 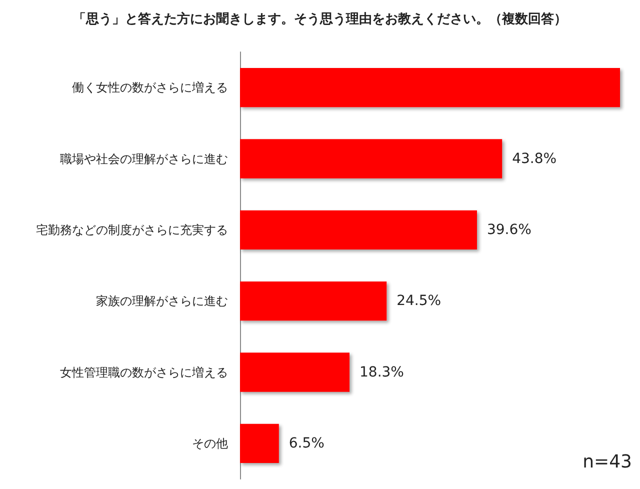 What do you see at coordinates (144, 372) in the screenshot?
I see `y-tick-label: 女性管理職の数がさらに増える` at bounding box center [144, 372].